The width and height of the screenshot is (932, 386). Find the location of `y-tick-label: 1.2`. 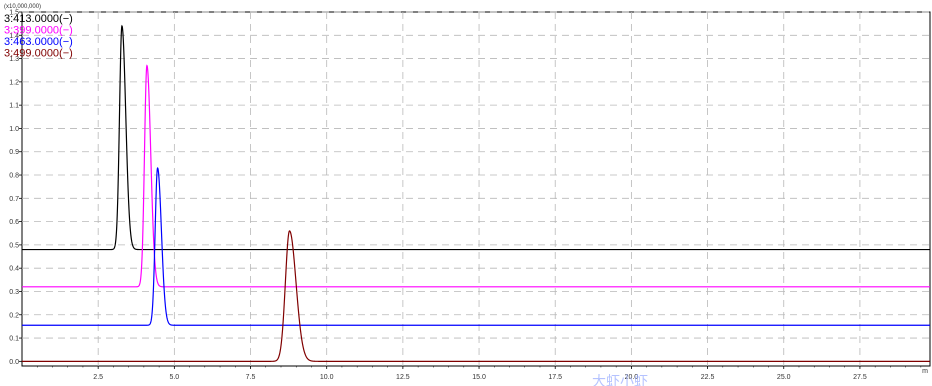

y-tick-label: 1.2 is located at coordinates (14, 82).